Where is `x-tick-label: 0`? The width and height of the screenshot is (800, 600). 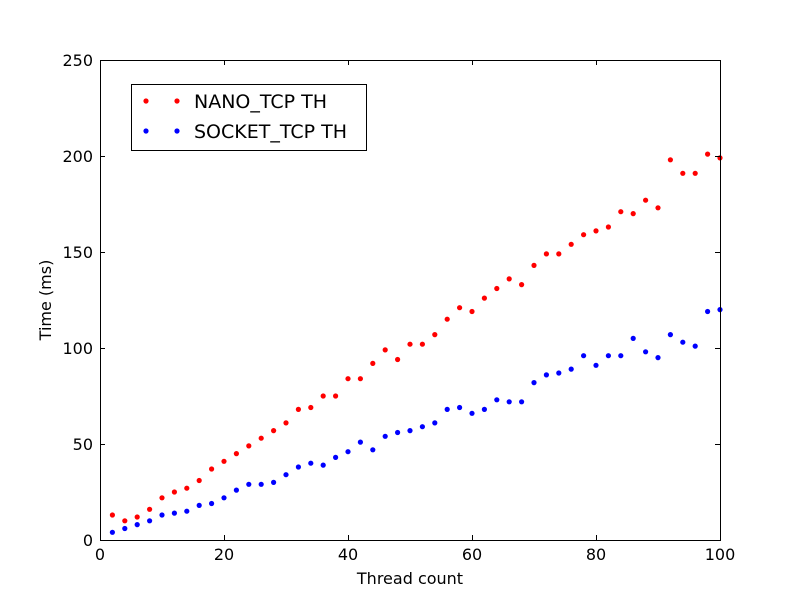
x-tick-label: 0 is located at coordinates (100, 554).